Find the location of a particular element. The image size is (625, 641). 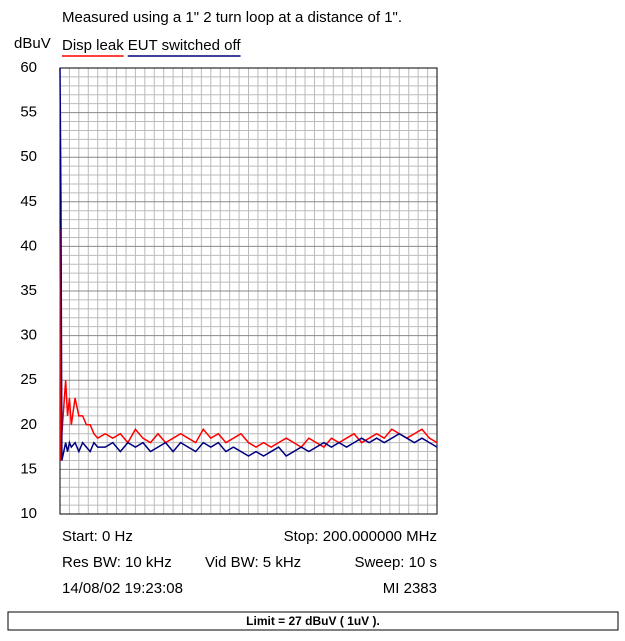

y-tick-label: 45 is located at coordinates (28, 201).